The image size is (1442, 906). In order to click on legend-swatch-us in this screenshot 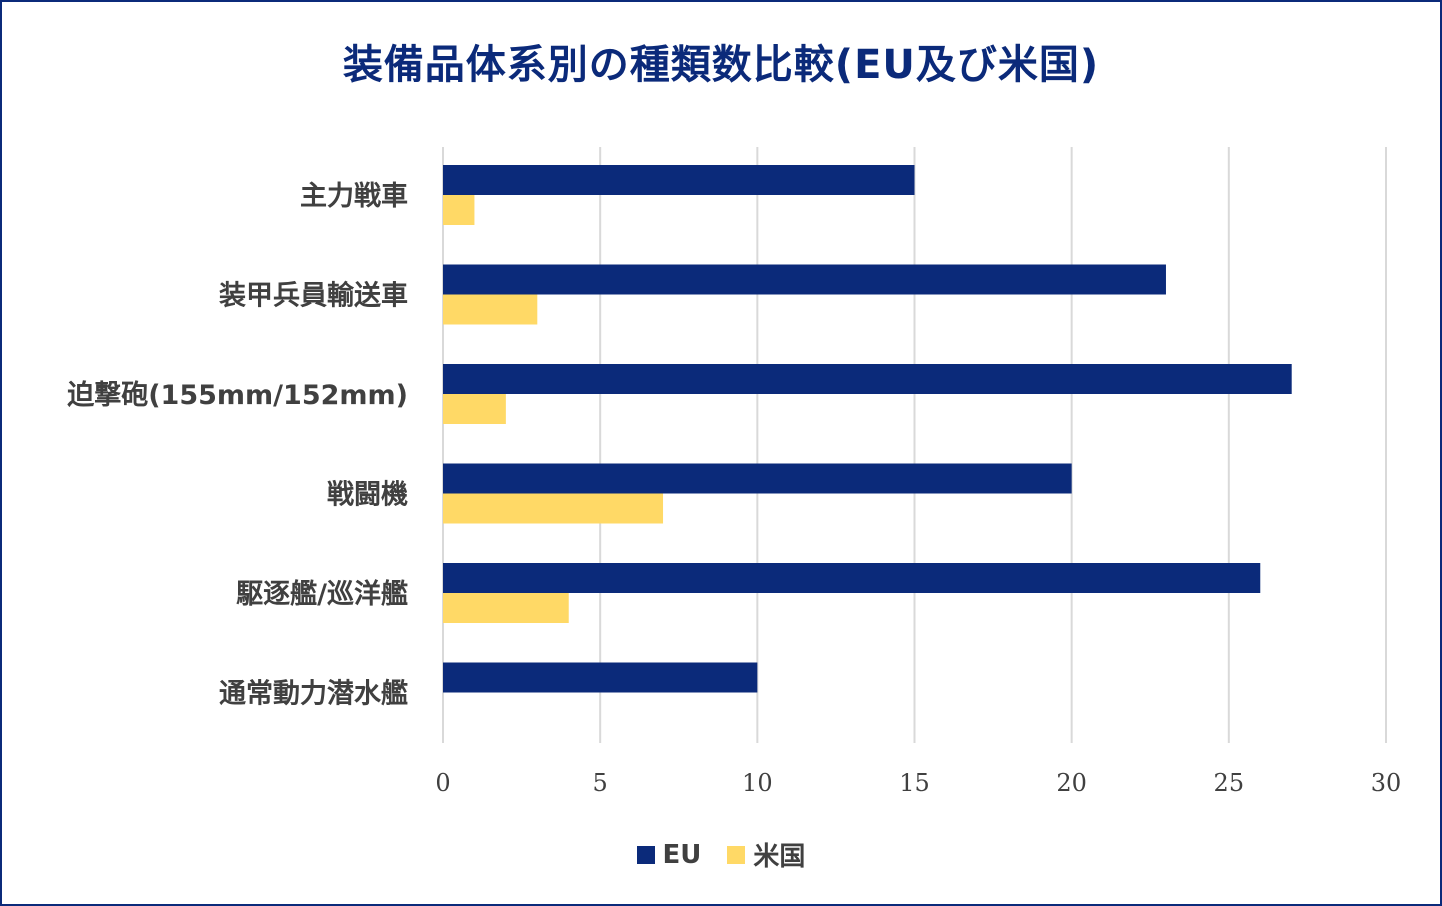, I will do `click(736, 854)`.